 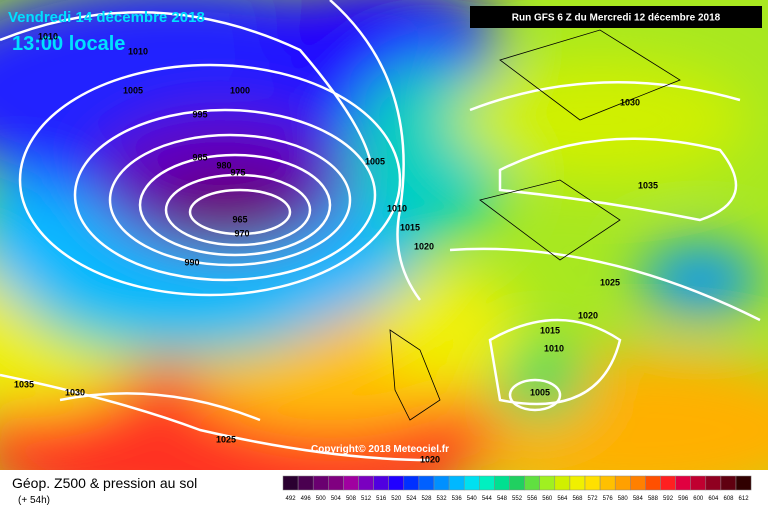 What do you see at coordinates (577, 499) in the screenshot?
I see `legend-label: 568` at bounding box center [577, 499].